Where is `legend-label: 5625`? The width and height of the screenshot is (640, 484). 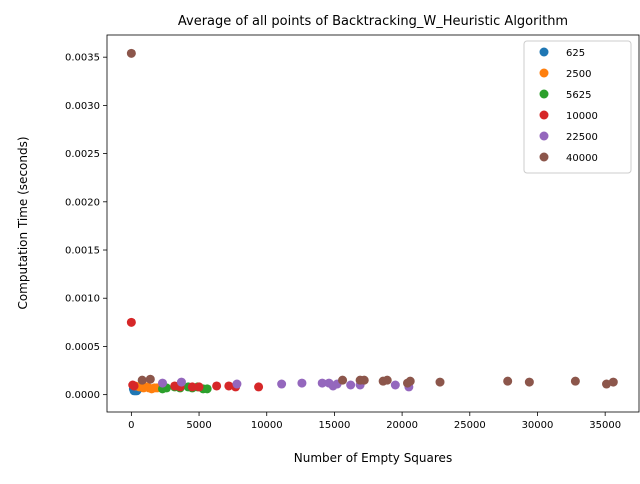 legend-label: 5625 is located at coordinates (578, 95).